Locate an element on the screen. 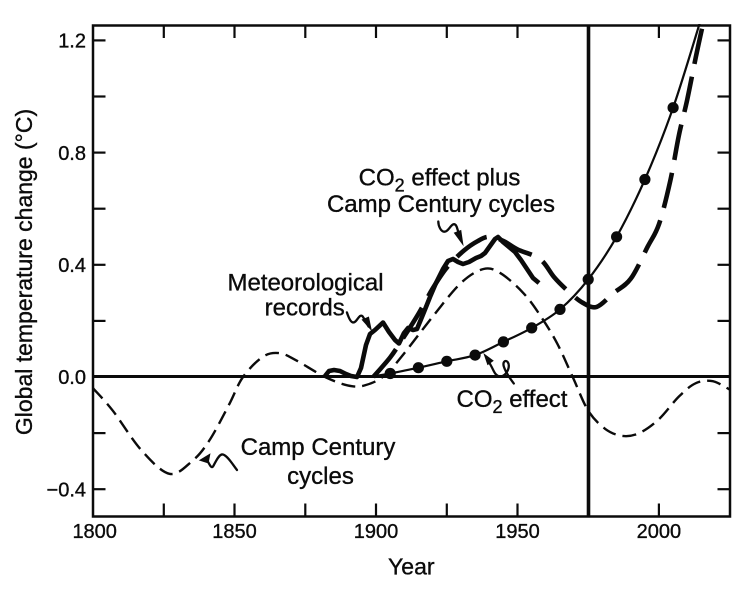 The width and height of the screenshot is (755, 590). svg-text: −0.4 is located at coordinates (66, 490).